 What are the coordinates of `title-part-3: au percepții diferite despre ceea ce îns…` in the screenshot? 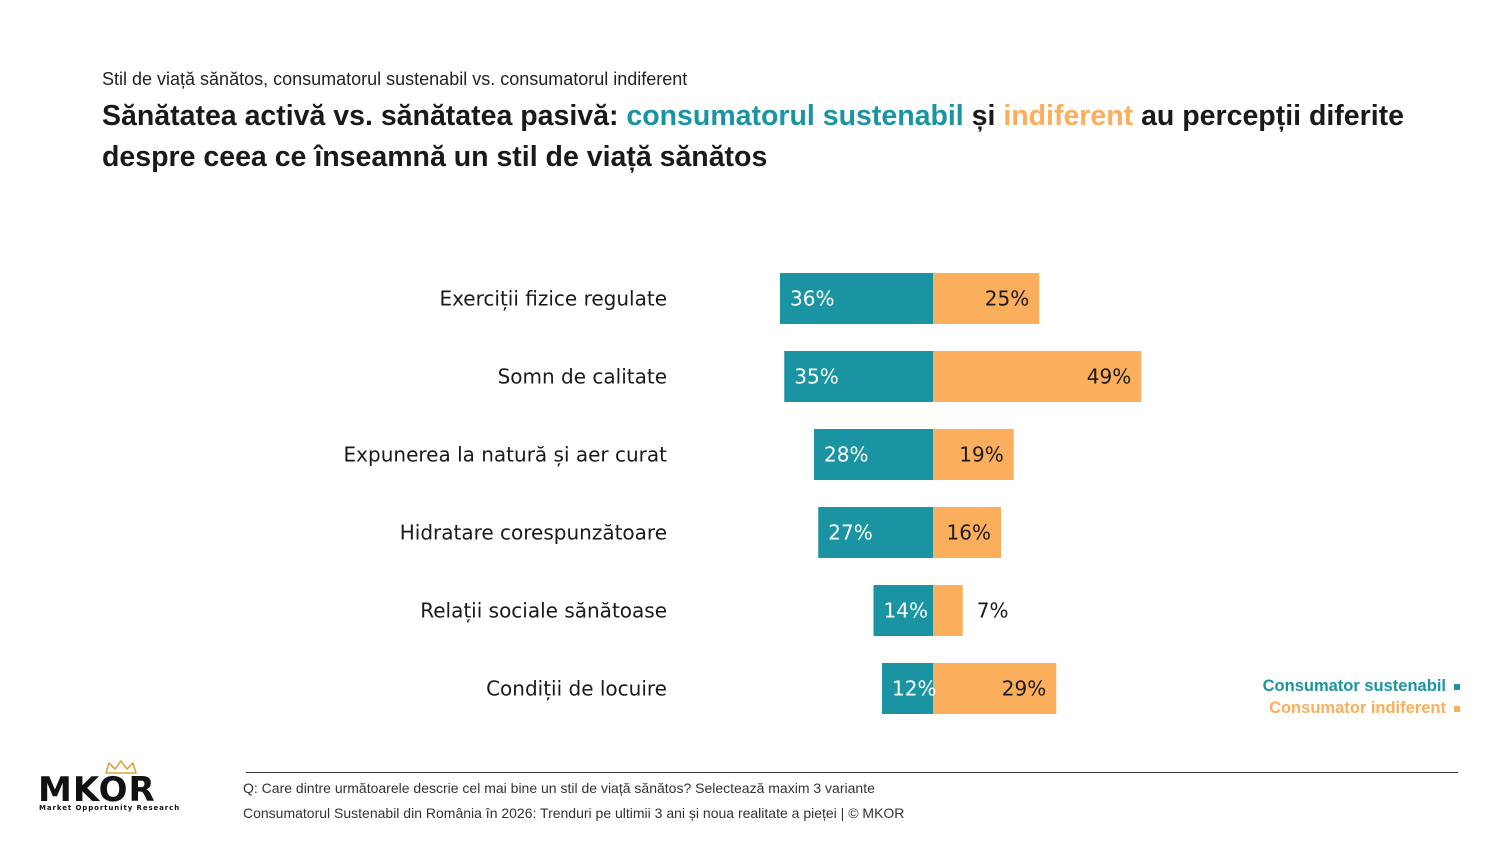 It's located at (753, 136).